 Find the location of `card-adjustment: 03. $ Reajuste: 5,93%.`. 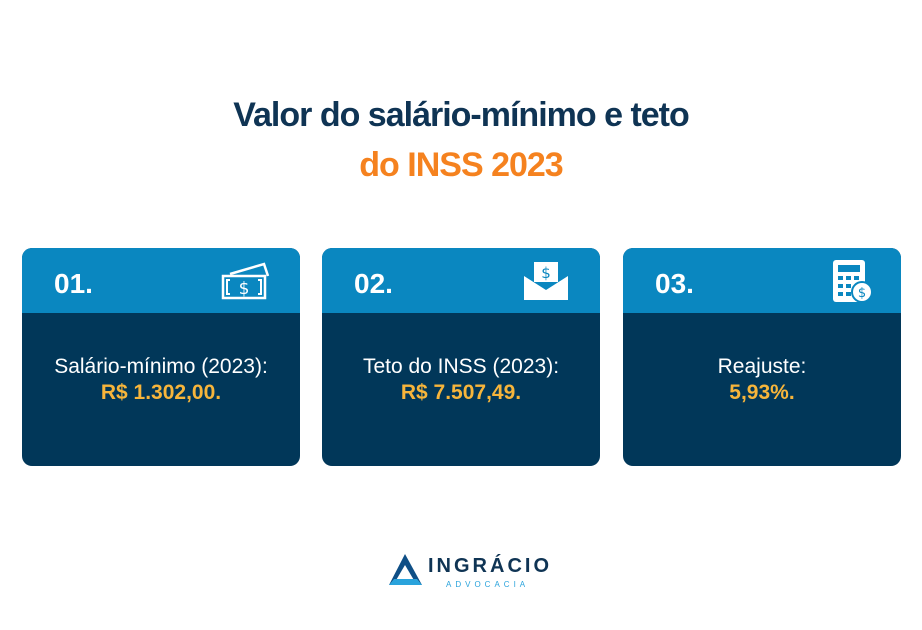

card-adjustment: 03. $ Reajuste: 5,93%. is located at coordinates (762, 357).